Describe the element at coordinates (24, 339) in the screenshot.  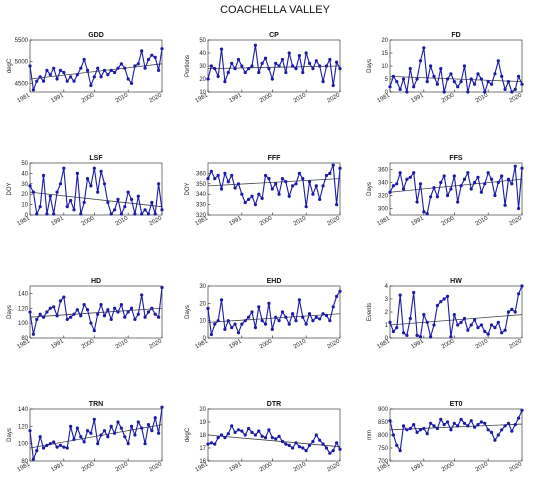
I see `y-tick-label: 80` at that location.